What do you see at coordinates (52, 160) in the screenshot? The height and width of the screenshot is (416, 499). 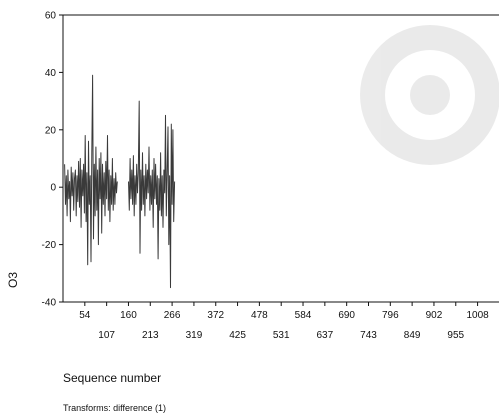 I see `y-axis-ticks: -40 -20 0 20 40 60` at bounding box center [52, 160].